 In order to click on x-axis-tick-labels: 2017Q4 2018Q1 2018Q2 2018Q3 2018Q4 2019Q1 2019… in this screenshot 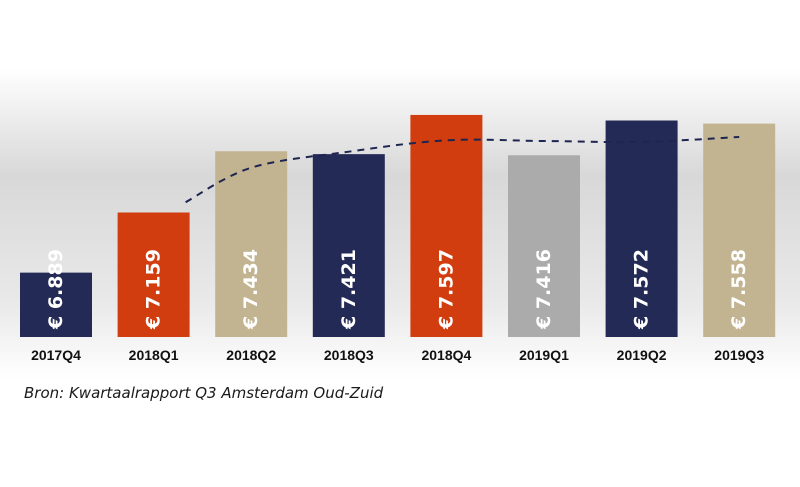, I will do `click(397, 355)`.